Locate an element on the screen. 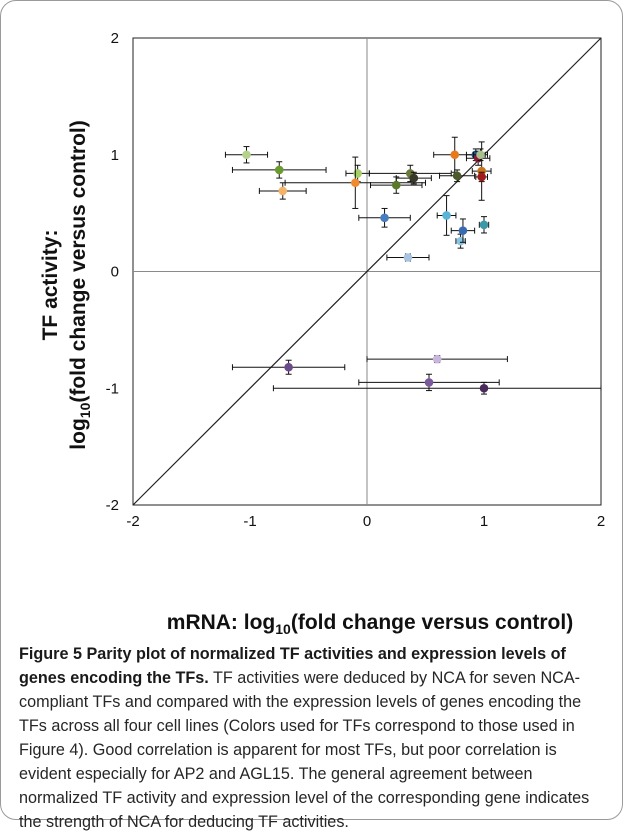 The image size is (629, 834). y-tick-label: 1 is located at coordinates (115, 155).